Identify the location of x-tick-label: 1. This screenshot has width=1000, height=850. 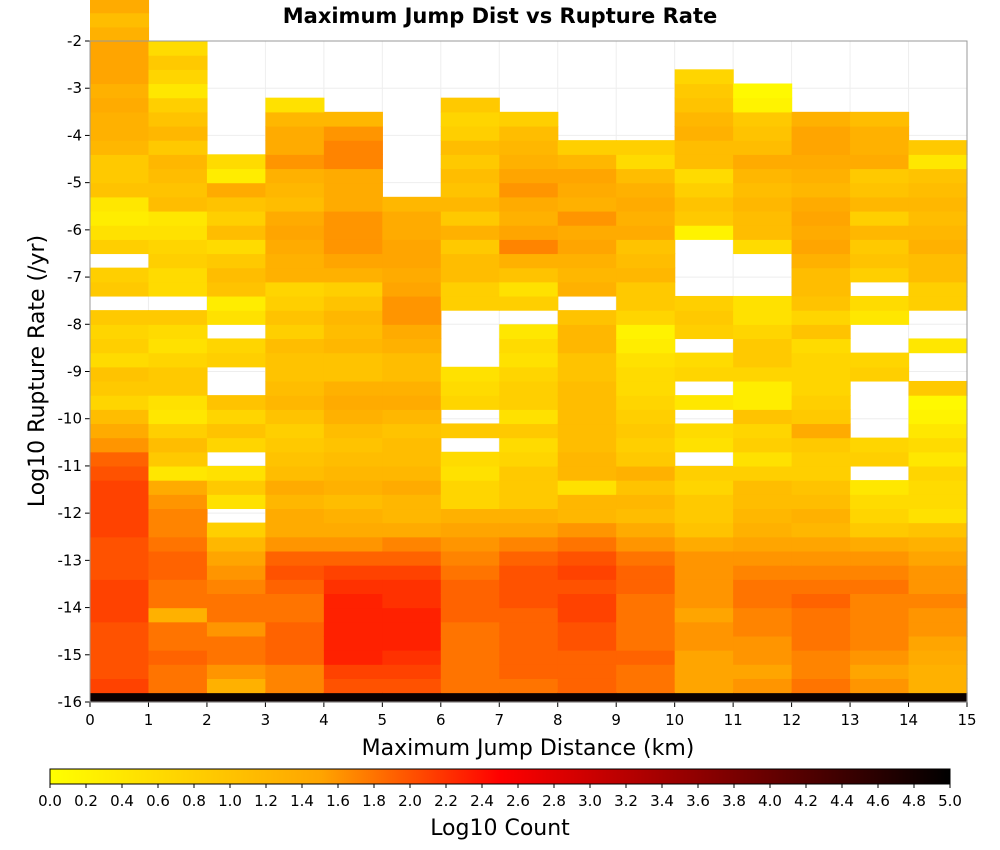
(149, 720).